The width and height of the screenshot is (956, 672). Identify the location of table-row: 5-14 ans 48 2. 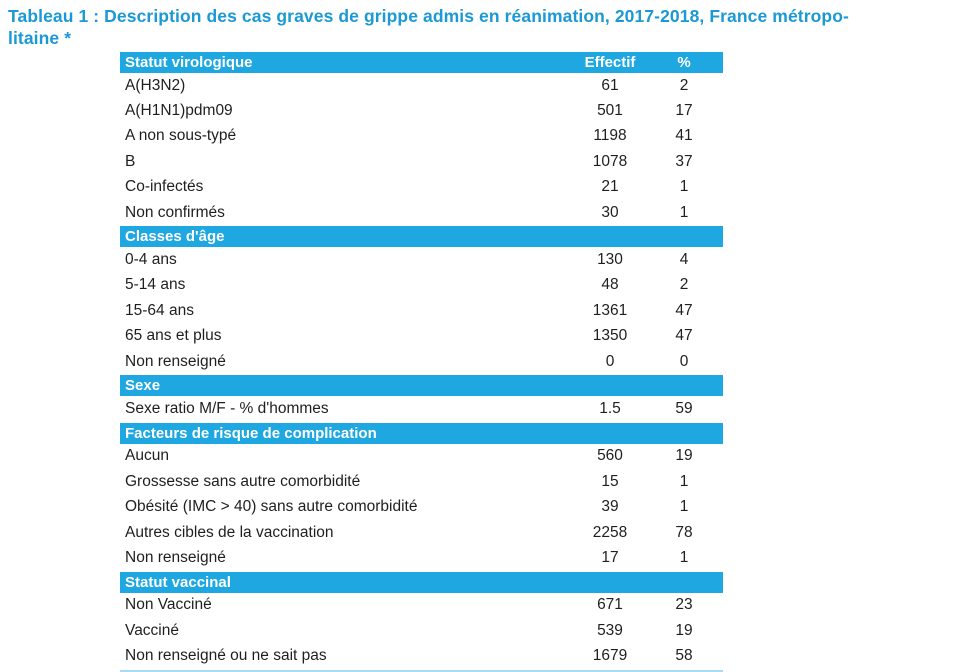
(421, 285).